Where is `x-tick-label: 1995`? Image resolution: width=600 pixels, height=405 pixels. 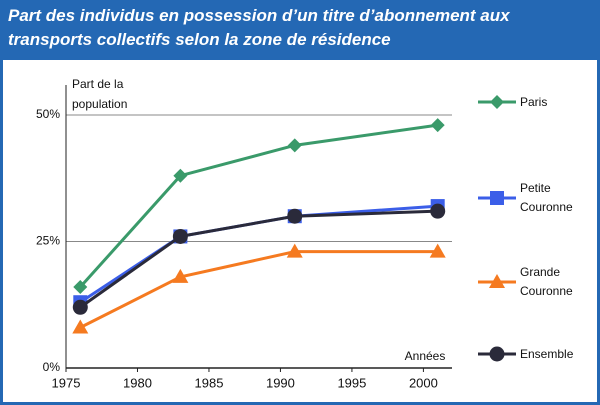
x-tick-label: 1995 is located at coordinates (351, 382).